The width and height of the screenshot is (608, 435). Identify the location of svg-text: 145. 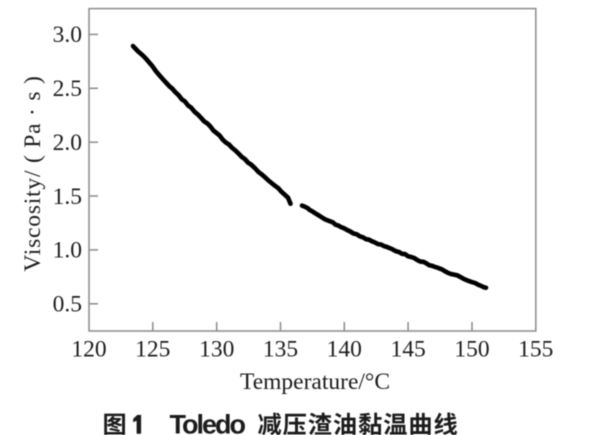
(407, 350).